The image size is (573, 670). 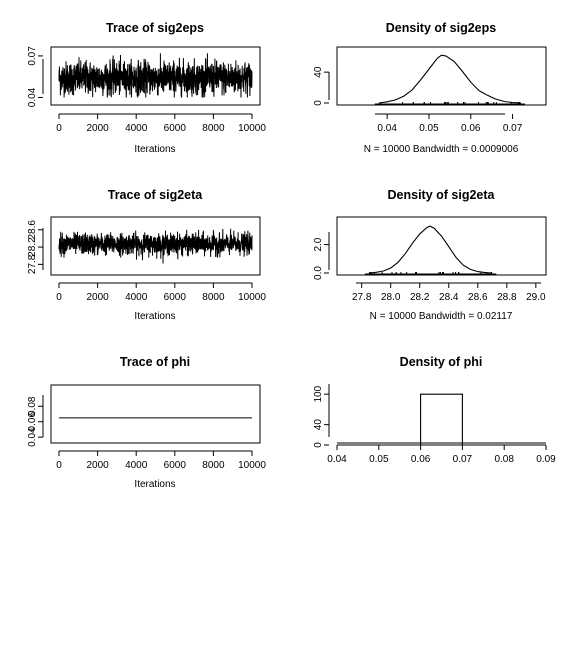 I want to click on x-ticks: 0.04 0.05 0.06 0.07 0.08 0.09, so click(x=441, y=455).